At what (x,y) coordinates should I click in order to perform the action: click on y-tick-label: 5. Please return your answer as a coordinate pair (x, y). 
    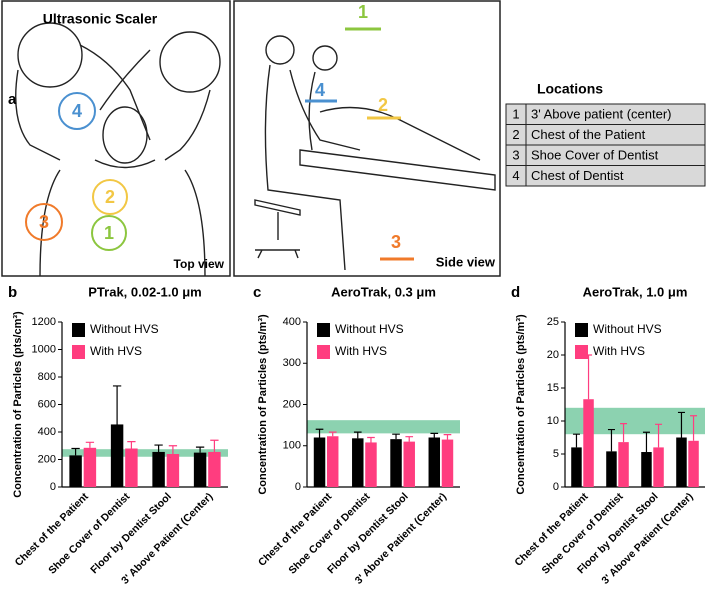
    Looking at the image, I should click on (556, 454).